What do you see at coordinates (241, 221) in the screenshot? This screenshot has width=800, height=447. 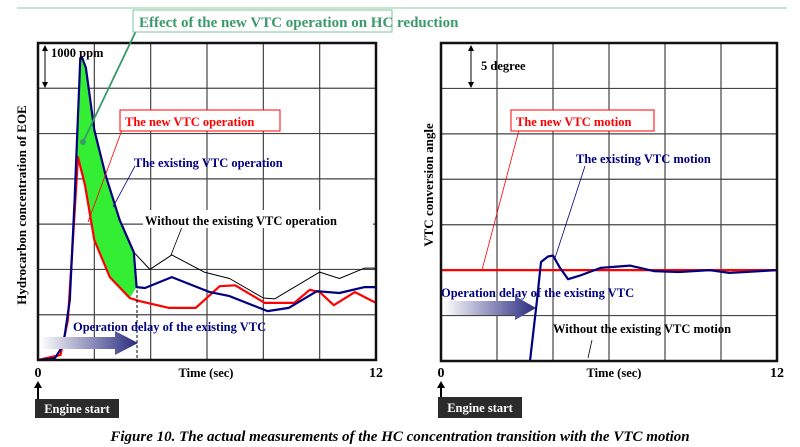 I see `label-without-operation: Without the existing VTC operation` at bounding box center [241, 221].